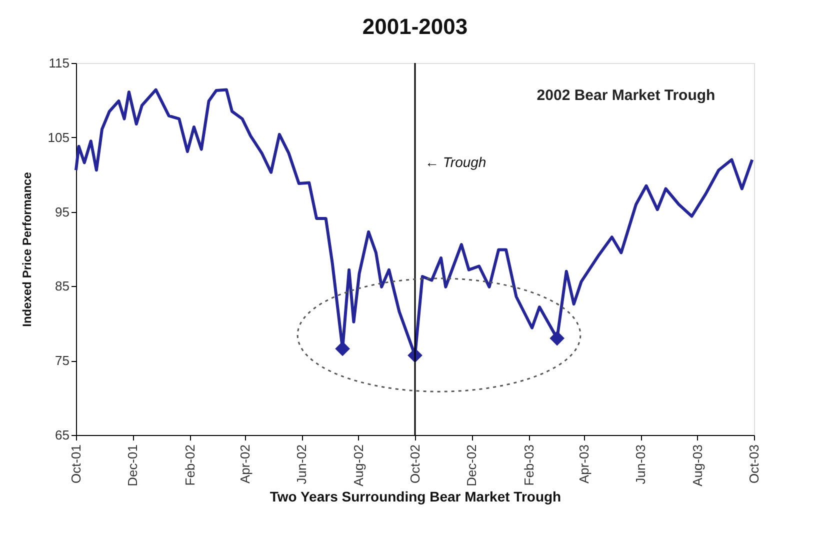 The width and height of the screenshot is (837, 558). What do you see at coordinates (190, 465) in the screenshot?
I see `x-tick-label: Feb-02` at bounding box center [190, 465].